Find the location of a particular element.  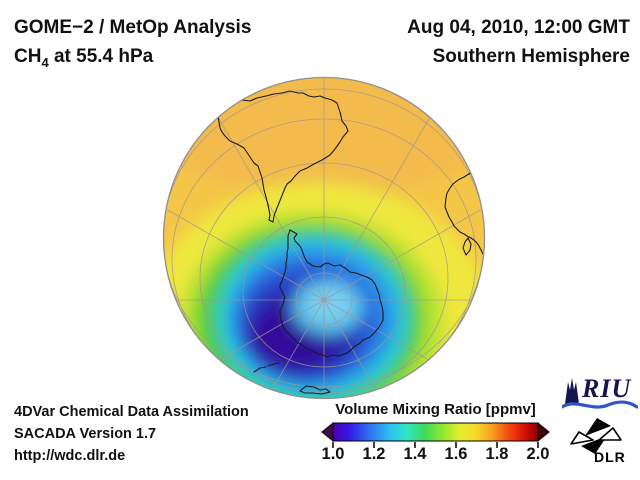

tick-label: 1.2 is located at coordinates (374, 454).